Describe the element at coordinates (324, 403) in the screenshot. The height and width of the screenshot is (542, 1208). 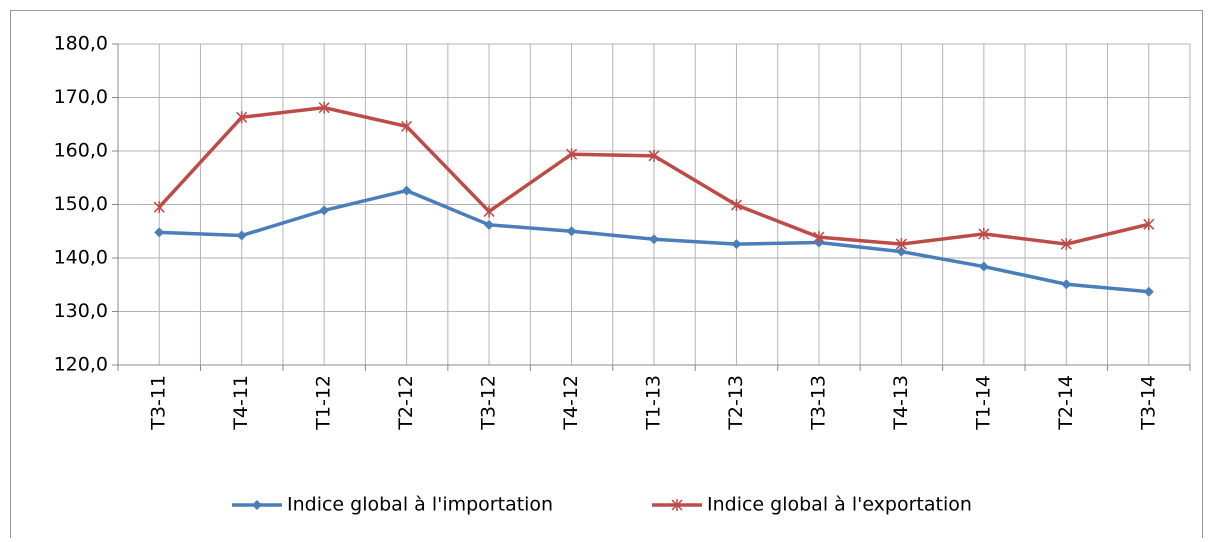
I see `x-tick-label: T1-12` at that location.